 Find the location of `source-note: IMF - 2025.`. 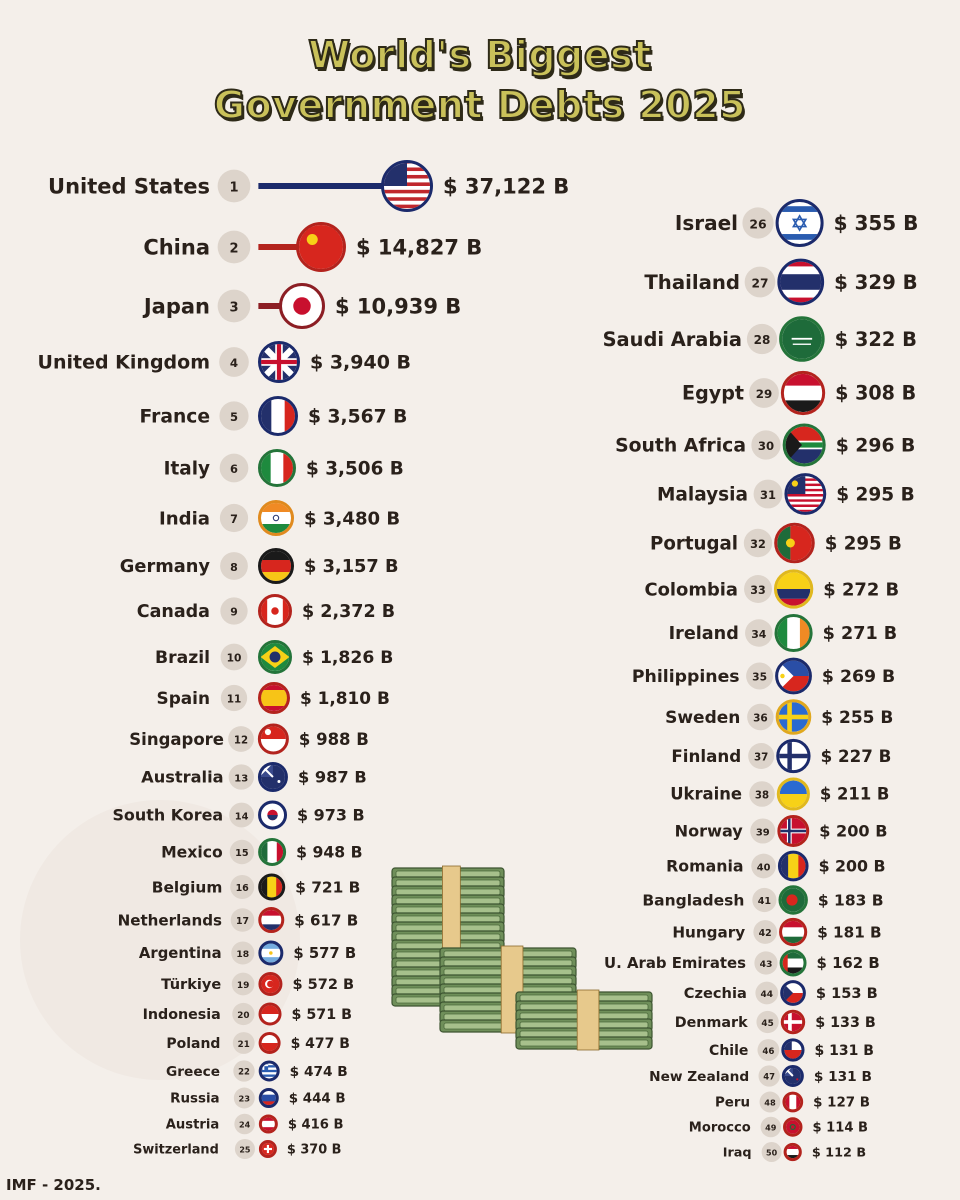

source-note: IMF - 2025. is located at coordinates (53, 1185).